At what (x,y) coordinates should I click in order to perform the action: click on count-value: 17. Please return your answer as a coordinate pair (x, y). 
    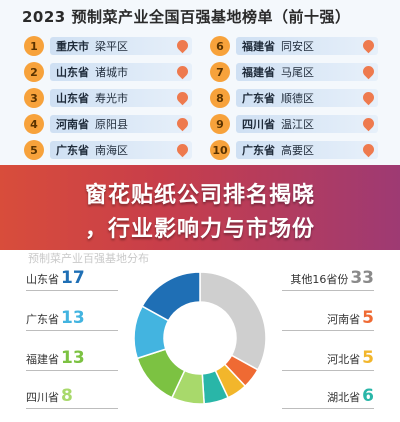
    Looking at the image, I should click on (73, 278).